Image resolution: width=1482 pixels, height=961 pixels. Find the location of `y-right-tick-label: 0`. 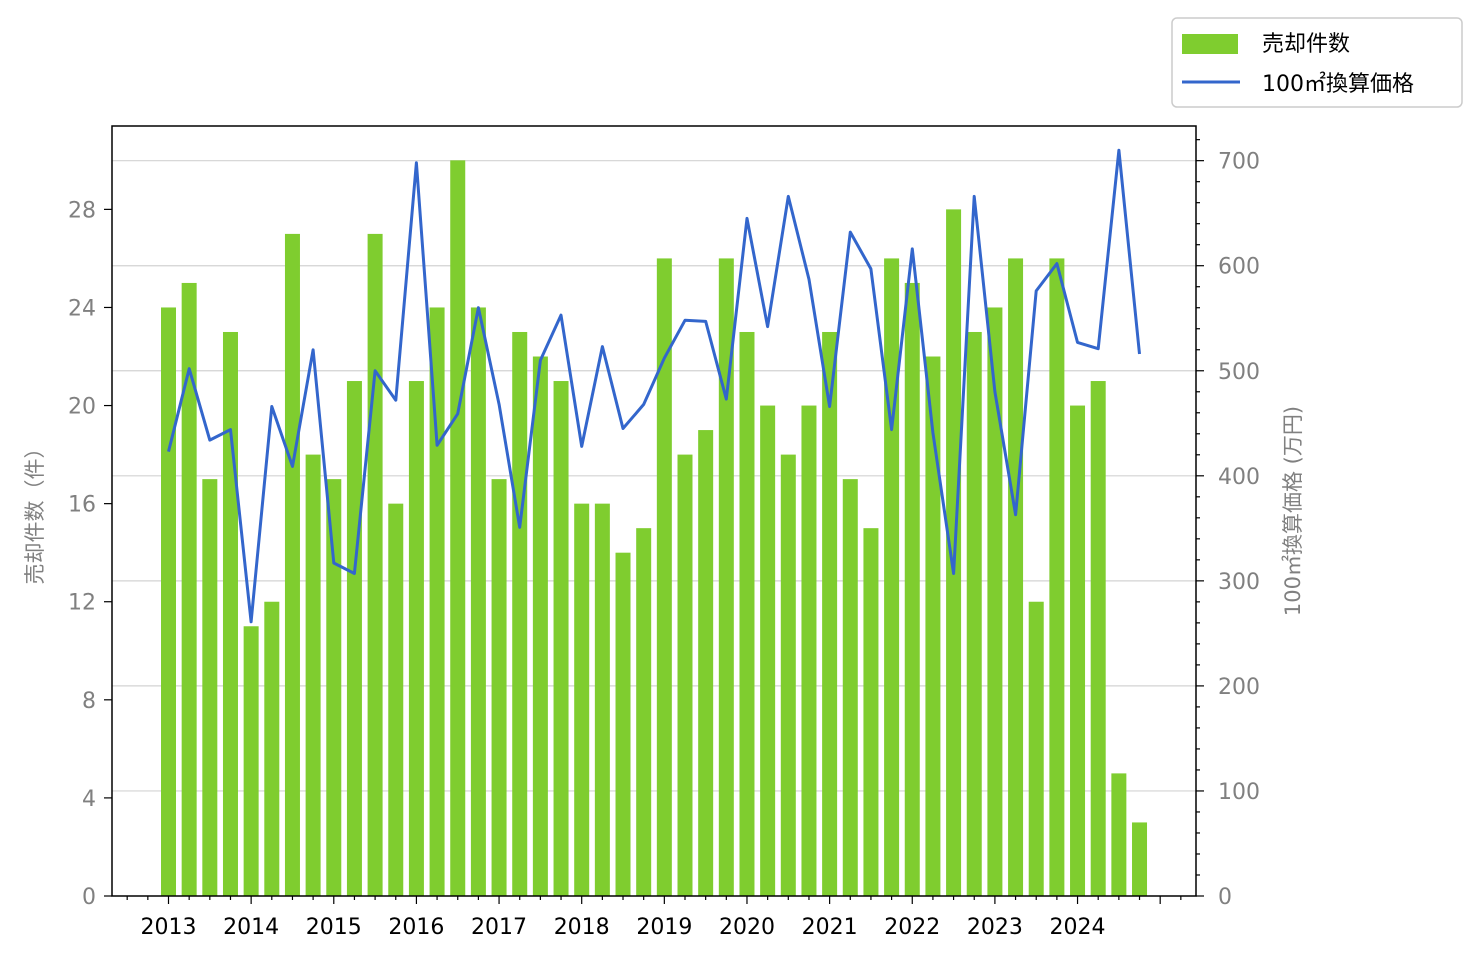

y-right-tick-label: 0 is located at coordinates (1225, 897).